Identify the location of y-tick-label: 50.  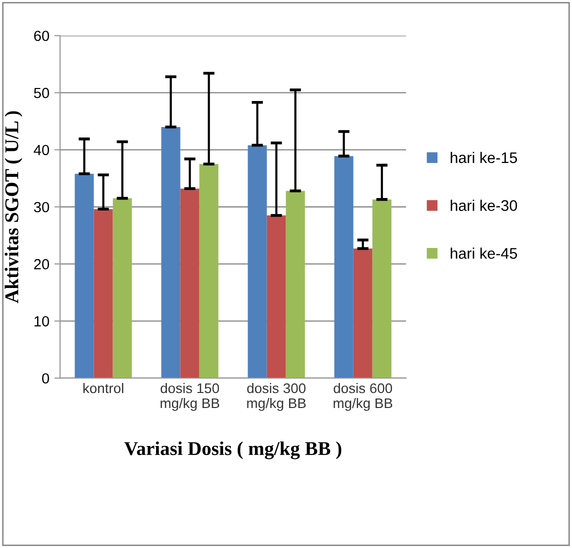
(42, 93).